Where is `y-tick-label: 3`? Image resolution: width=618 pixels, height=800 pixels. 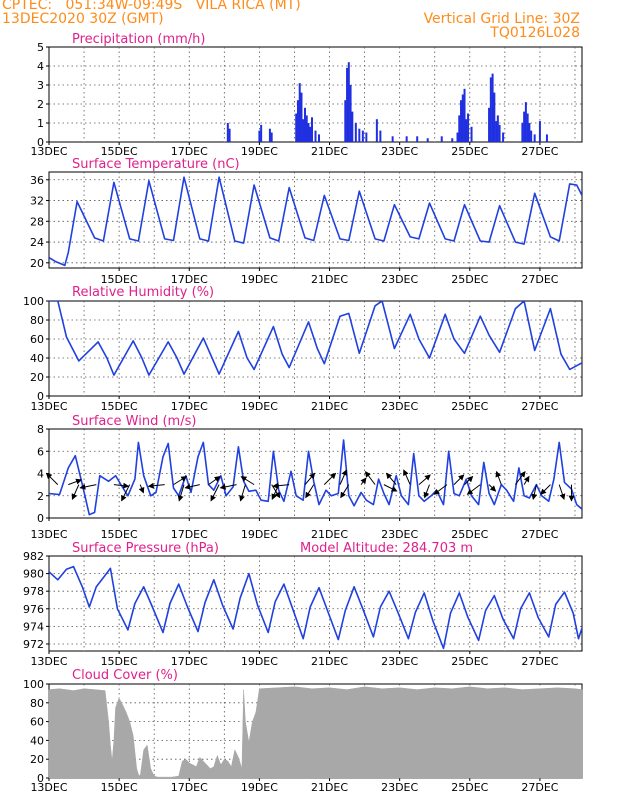
y-tick-label: 3 is located at coordinates (40, 85).